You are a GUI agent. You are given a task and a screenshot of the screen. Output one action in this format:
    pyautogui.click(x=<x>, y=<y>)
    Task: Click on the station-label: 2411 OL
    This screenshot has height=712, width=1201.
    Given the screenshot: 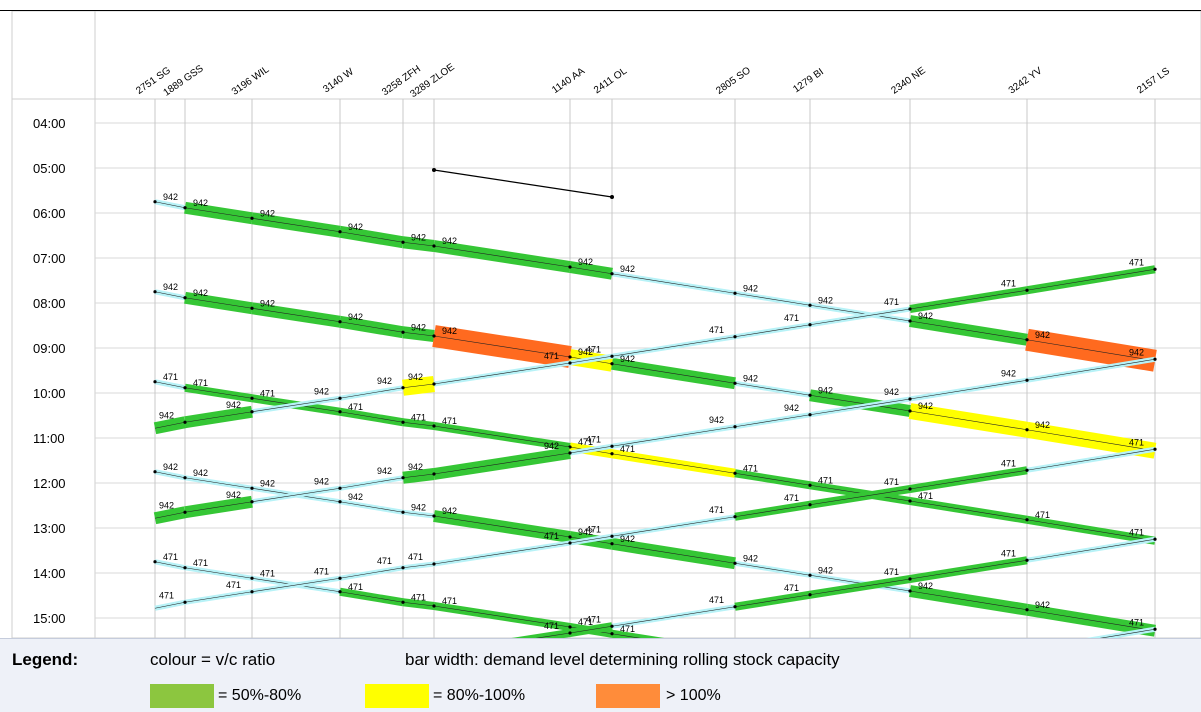 What is the action you would take?
    pyautogui.click(x=610, y=80)
    